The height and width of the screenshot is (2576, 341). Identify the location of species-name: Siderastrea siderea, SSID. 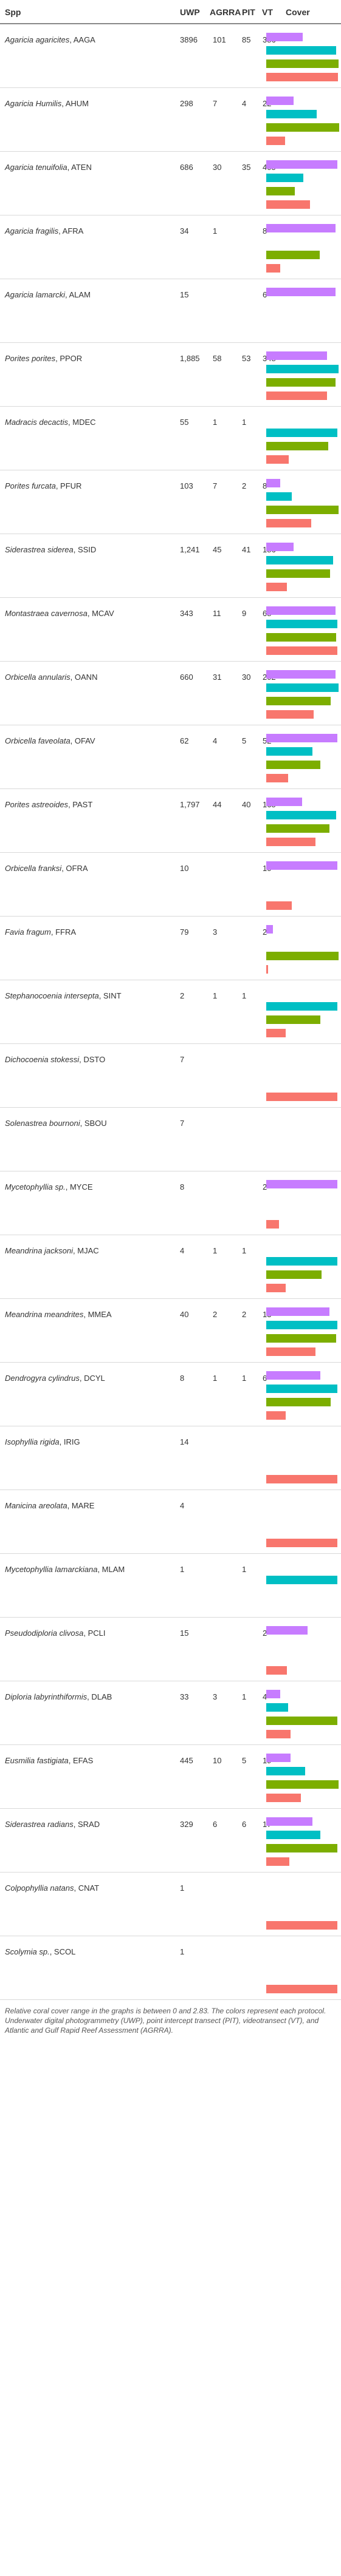
(84, 550).